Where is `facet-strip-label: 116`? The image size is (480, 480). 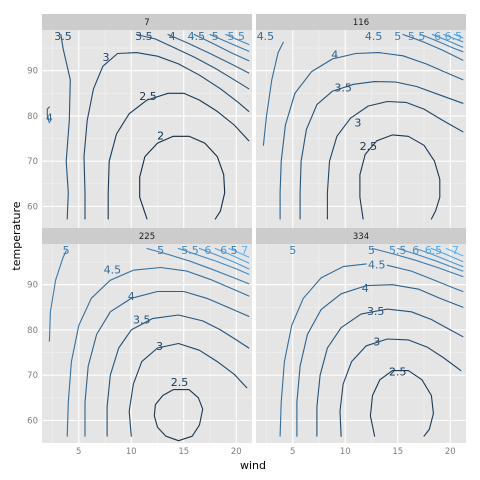 facet-strip-label: 116 is located at coordinates (361, 23).